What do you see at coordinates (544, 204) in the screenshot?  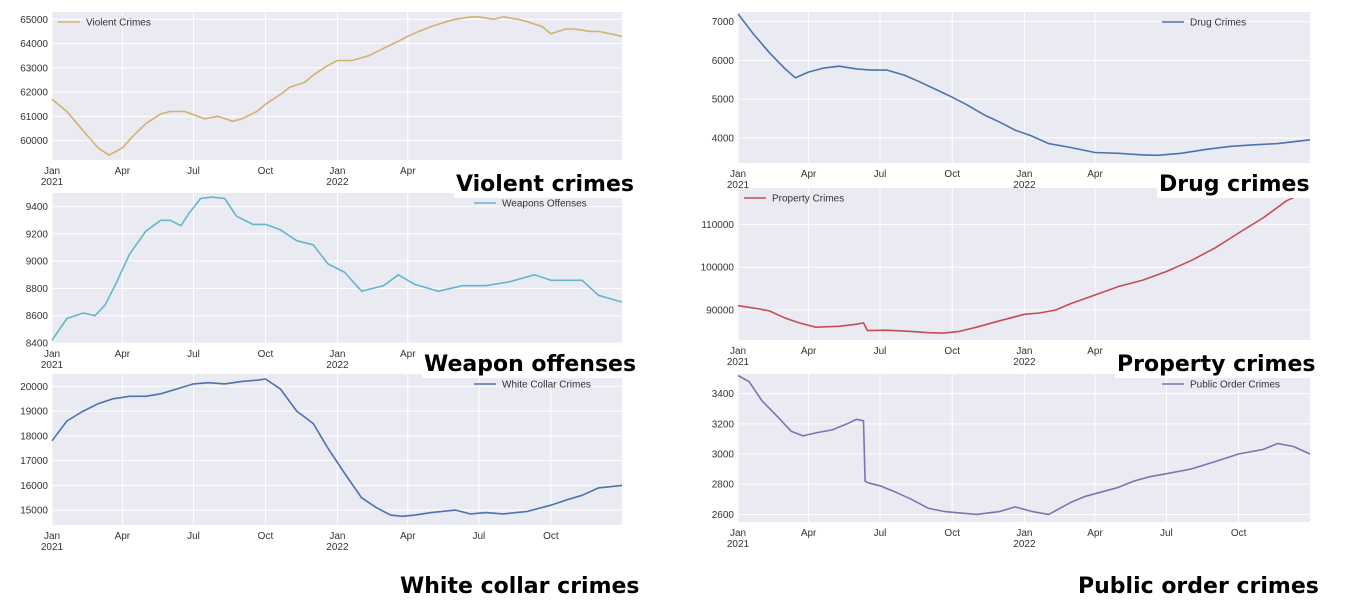 I see `legend-label: Weapons Offenses` at bounding box center [544, 204].